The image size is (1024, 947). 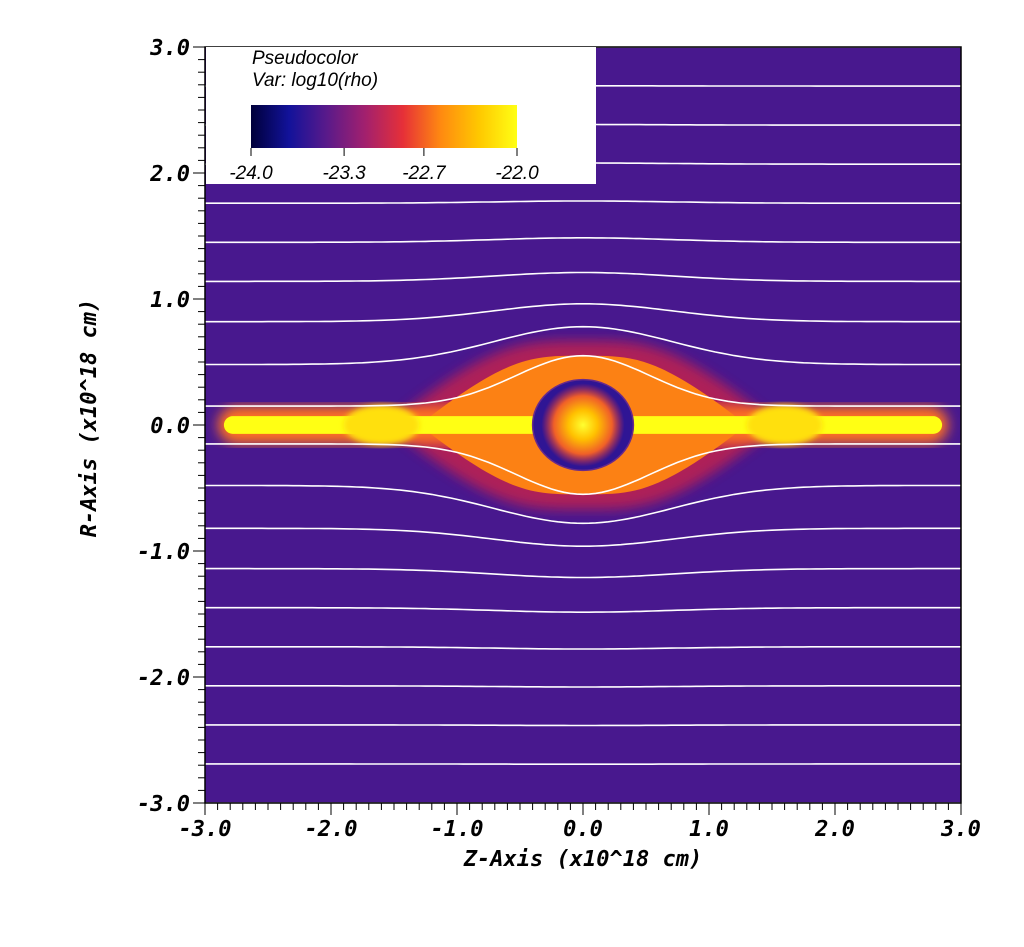 What do you see at coordinates (170, 300) in the screenshot?
I see `y-tick-label: 1.0` at bounding box center [170, 300].